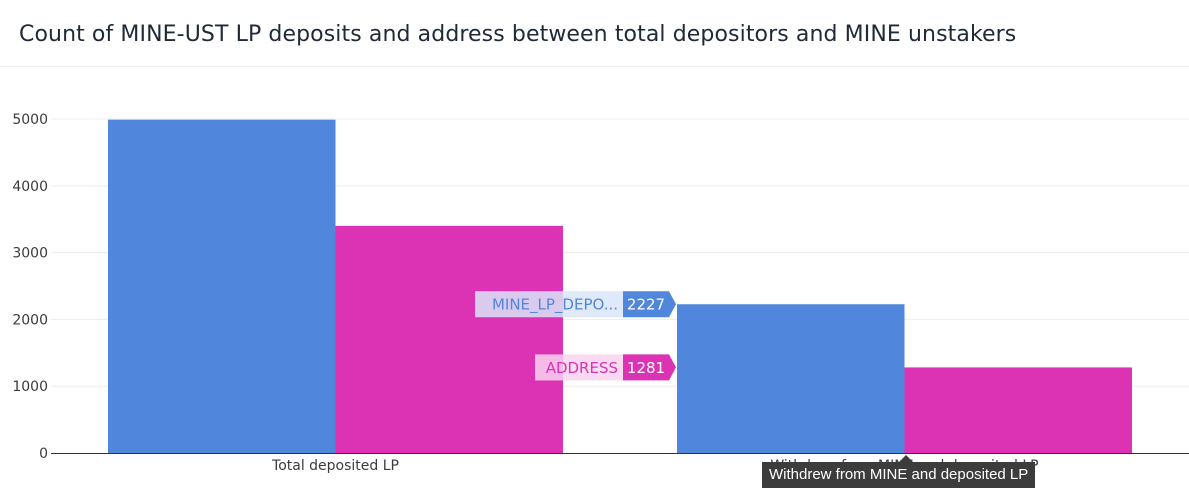  What do you see at coordinates (594, 66) in the screenshot?
I see `title-divider` at bounding box center [594, 66].